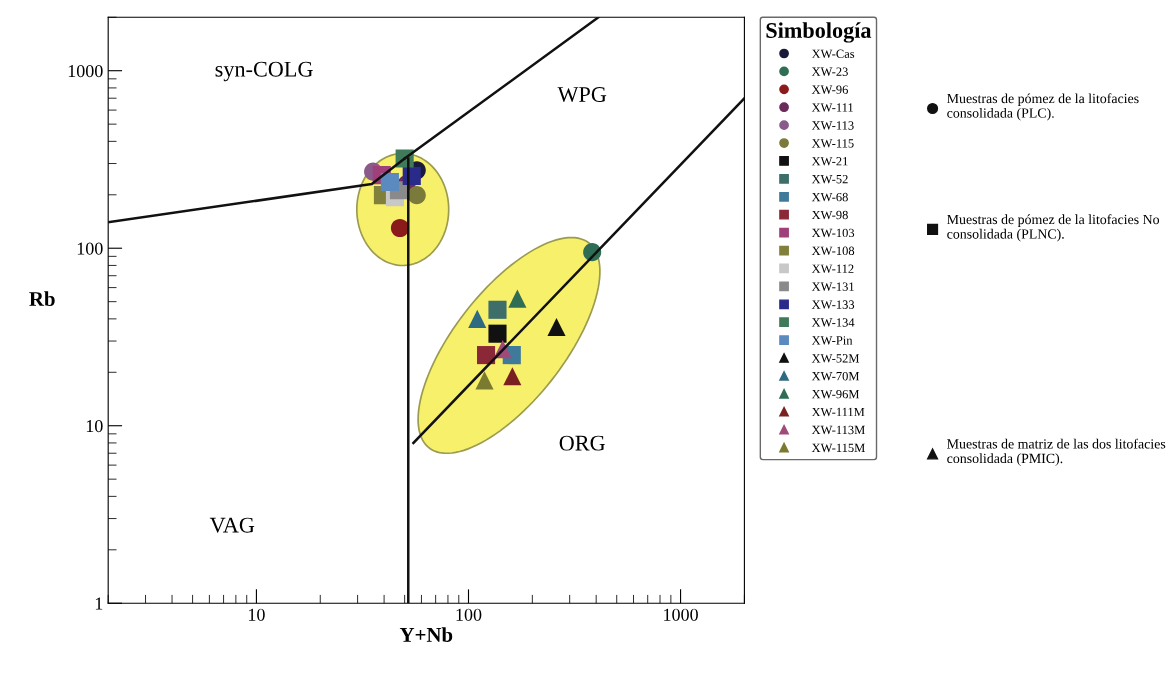 Image resolution: width=1176 pixels, height=691 pixels. Describe the element at coordinates (835, 376) in the screenshot. I see `legend-label: XW-70M` at that location.